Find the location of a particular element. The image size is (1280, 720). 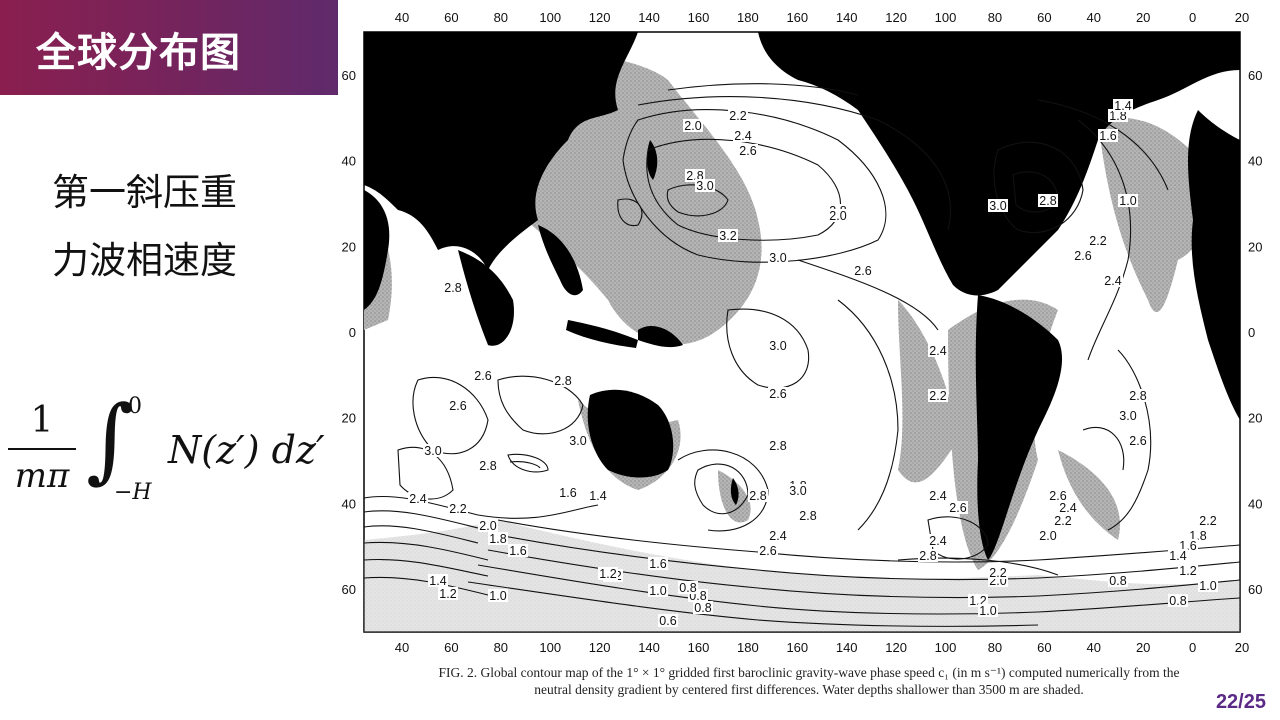

title-banner: 全球分布图 is located at coordinates (169, 47).